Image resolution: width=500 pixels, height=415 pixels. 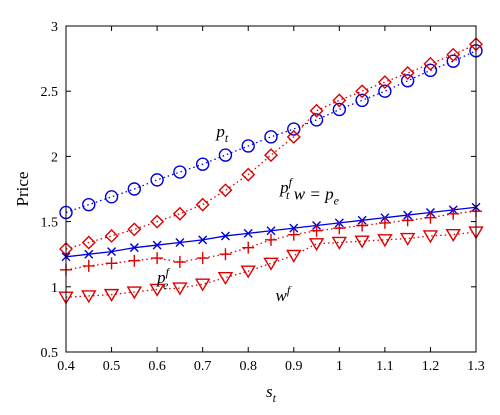 What do you see at coordinates (222, 133) in the screenshot?
I see `annotation-pt: pt` at bounding box center [222, 133].